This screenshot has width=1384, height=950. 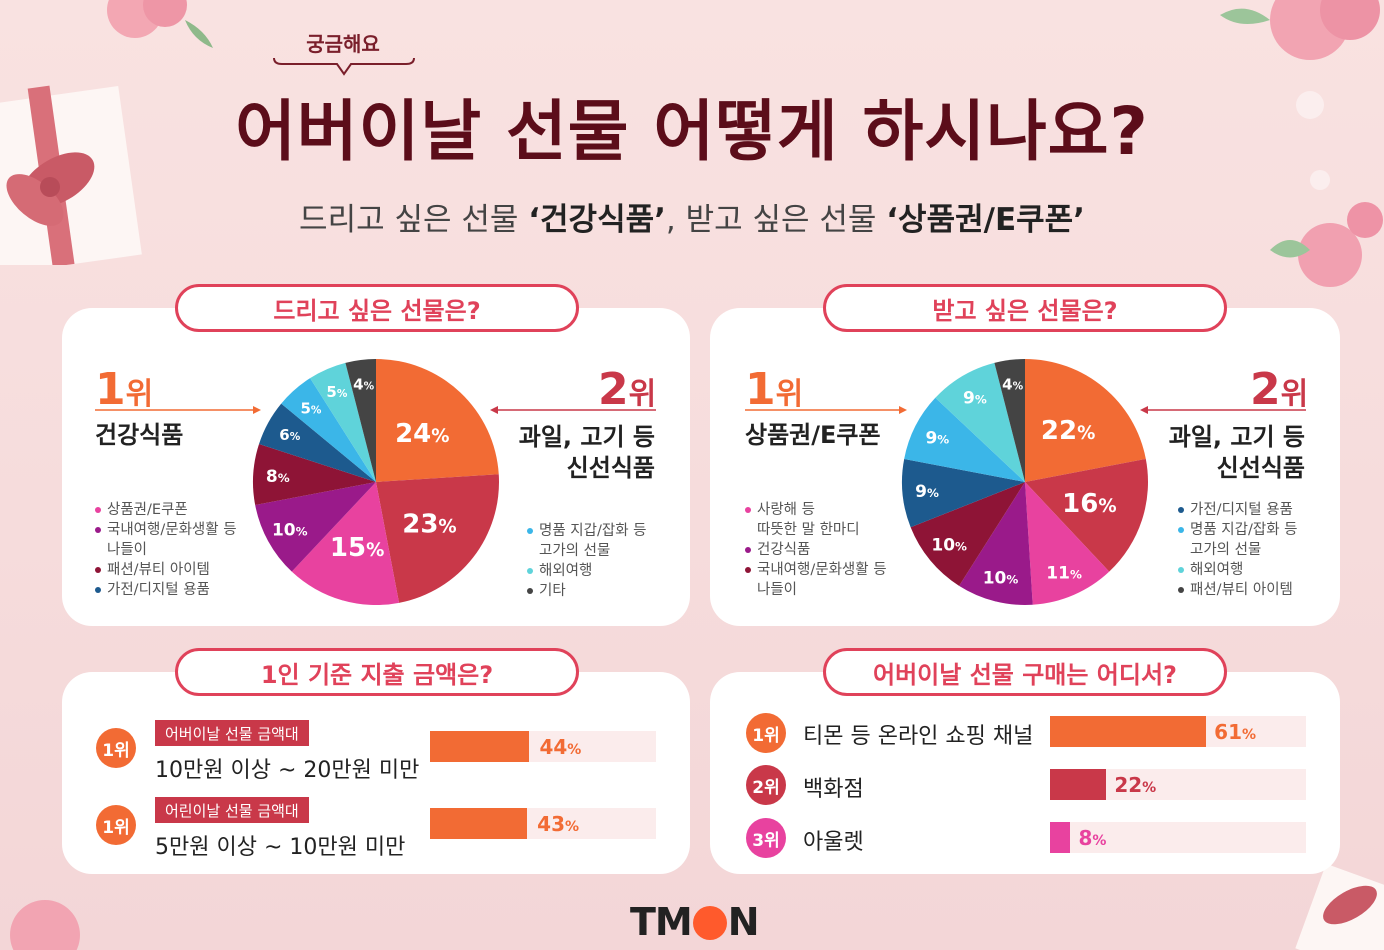 What do you see at coordinates (692, 131) in the screenshot?
I see `page-title: 어버이날 선물 어떻게 하시나요?` at bounding box center [692, 131].